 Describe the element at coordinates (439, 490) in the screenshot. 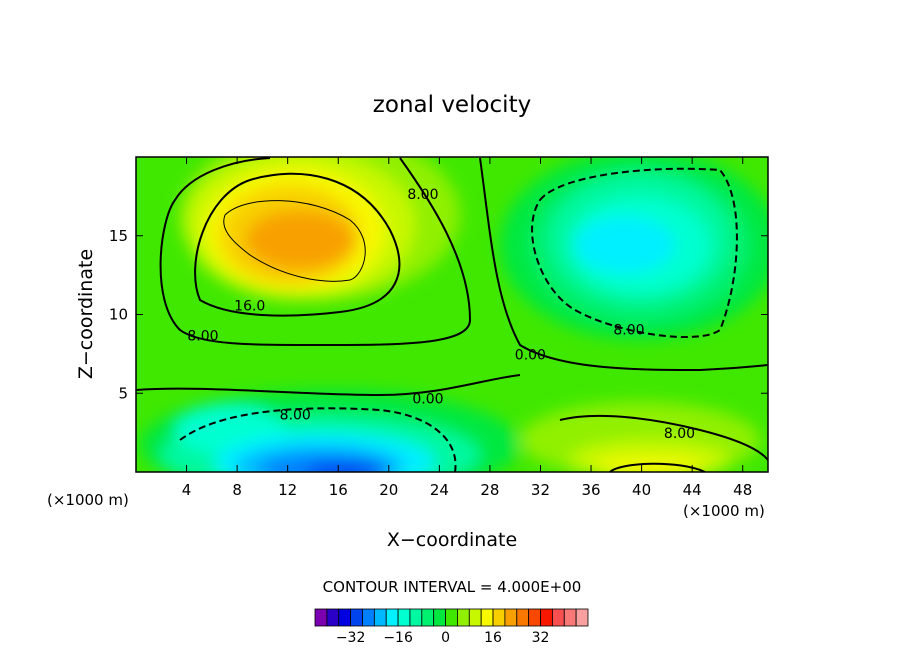

I see `x-tick-label: 24` at that location.